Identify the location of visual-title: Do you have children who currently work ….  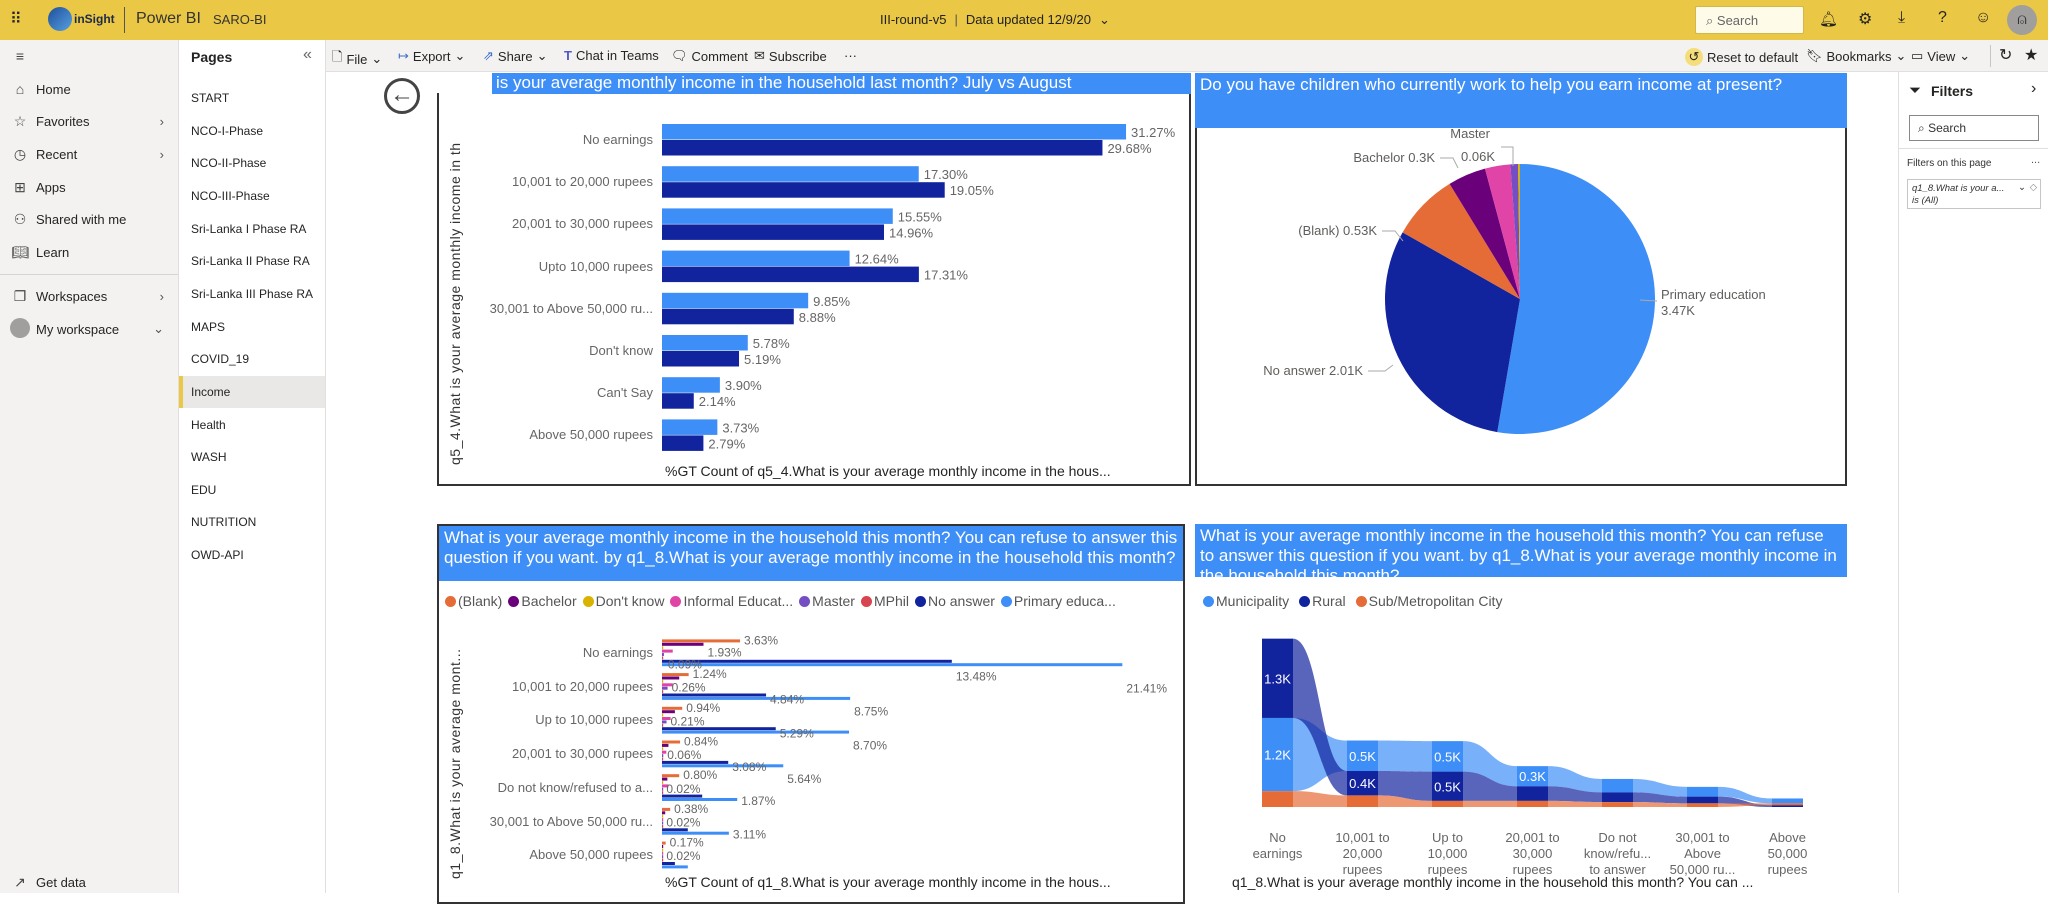
(1521, 100).